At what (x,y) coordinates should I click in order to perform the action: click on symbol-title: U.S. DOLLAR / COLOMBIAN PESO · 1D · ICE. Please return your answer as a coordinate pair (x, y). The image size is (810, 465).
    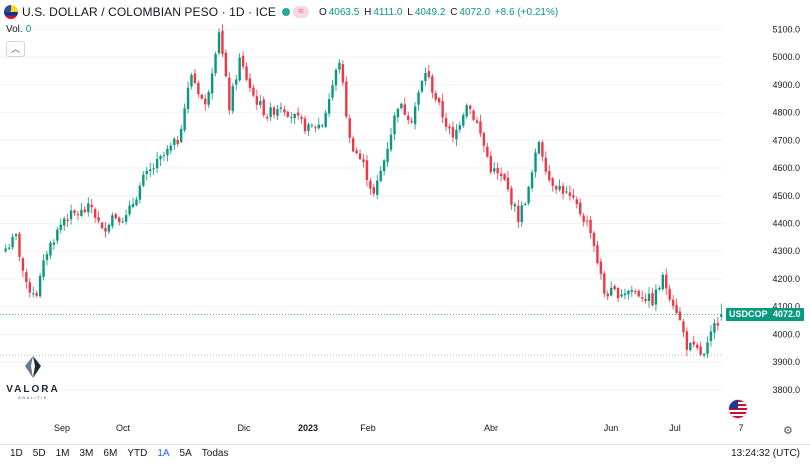
    Looking at the image, I should click on (149, 12).